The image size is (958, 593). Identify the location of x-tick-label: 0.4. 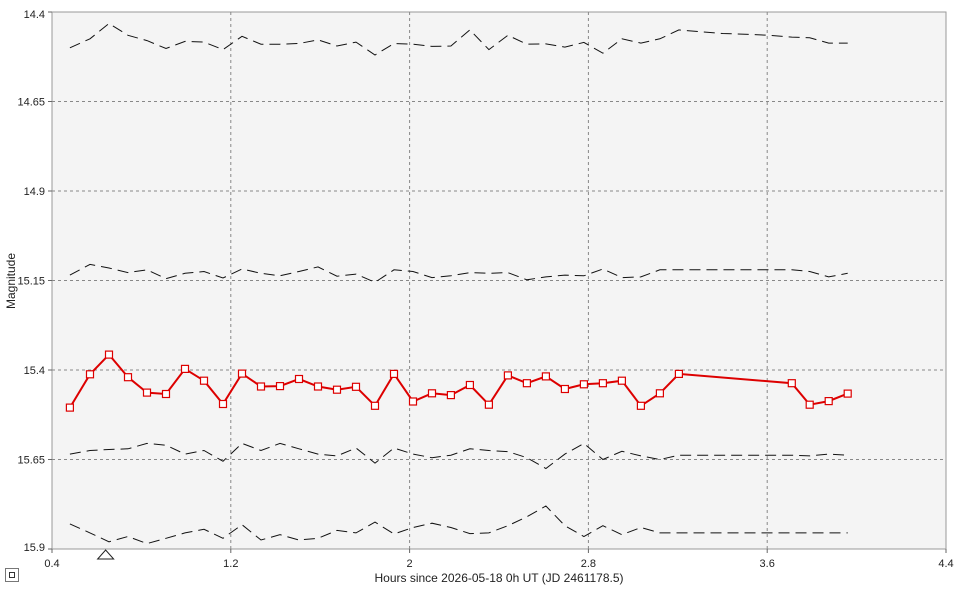
(51, 564).